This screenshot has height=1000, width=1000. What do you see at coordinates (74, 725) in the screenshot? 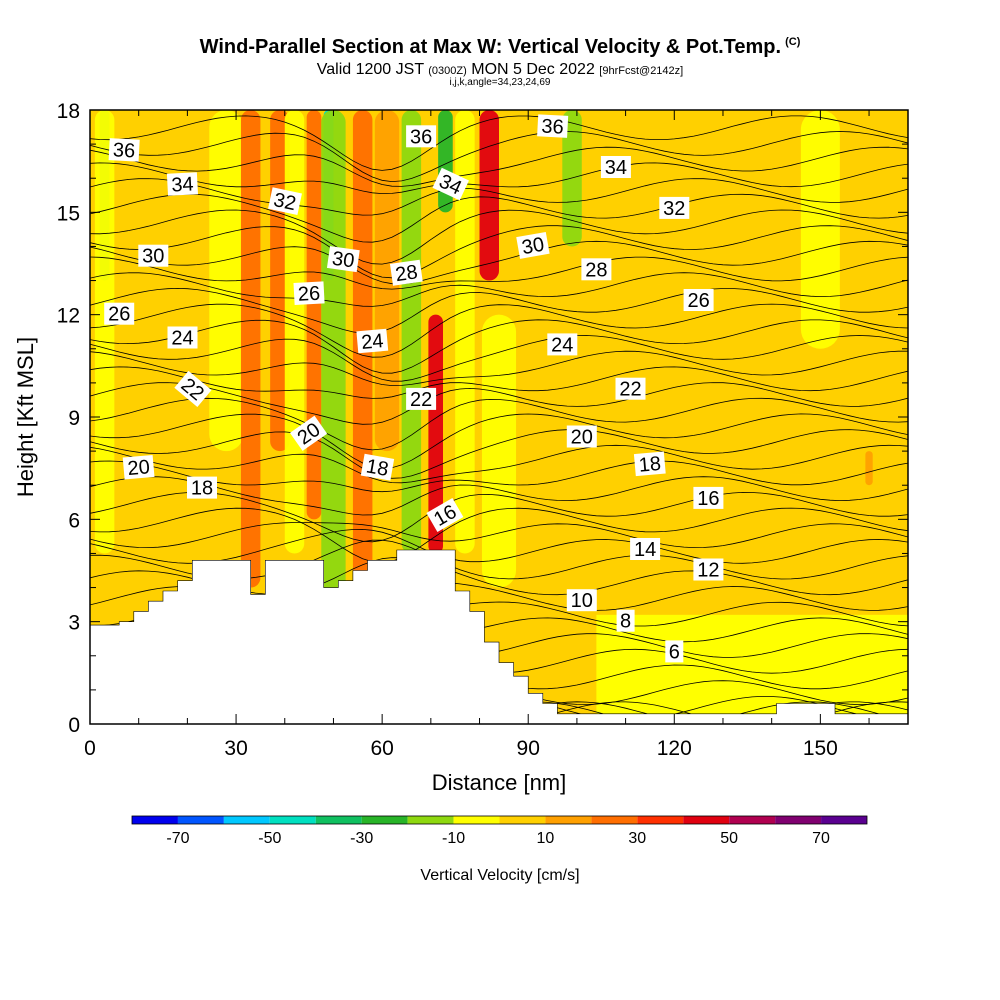
I see `y-tick-label: 0` at bounding box center [74, 725].